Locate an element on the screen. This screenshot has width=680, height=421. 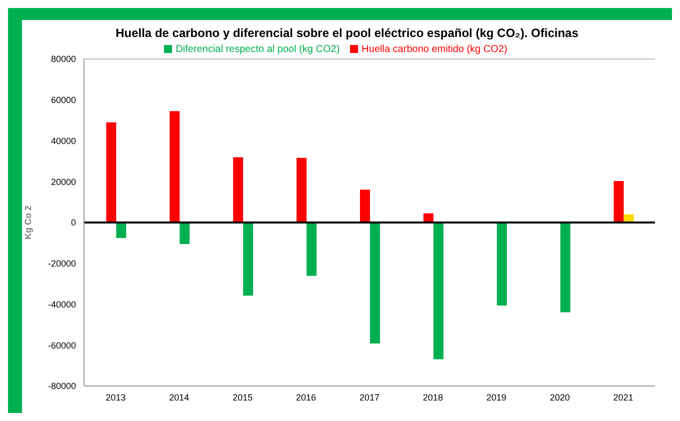
x-tick-label: 2018 is located at coordinates (432, 397).